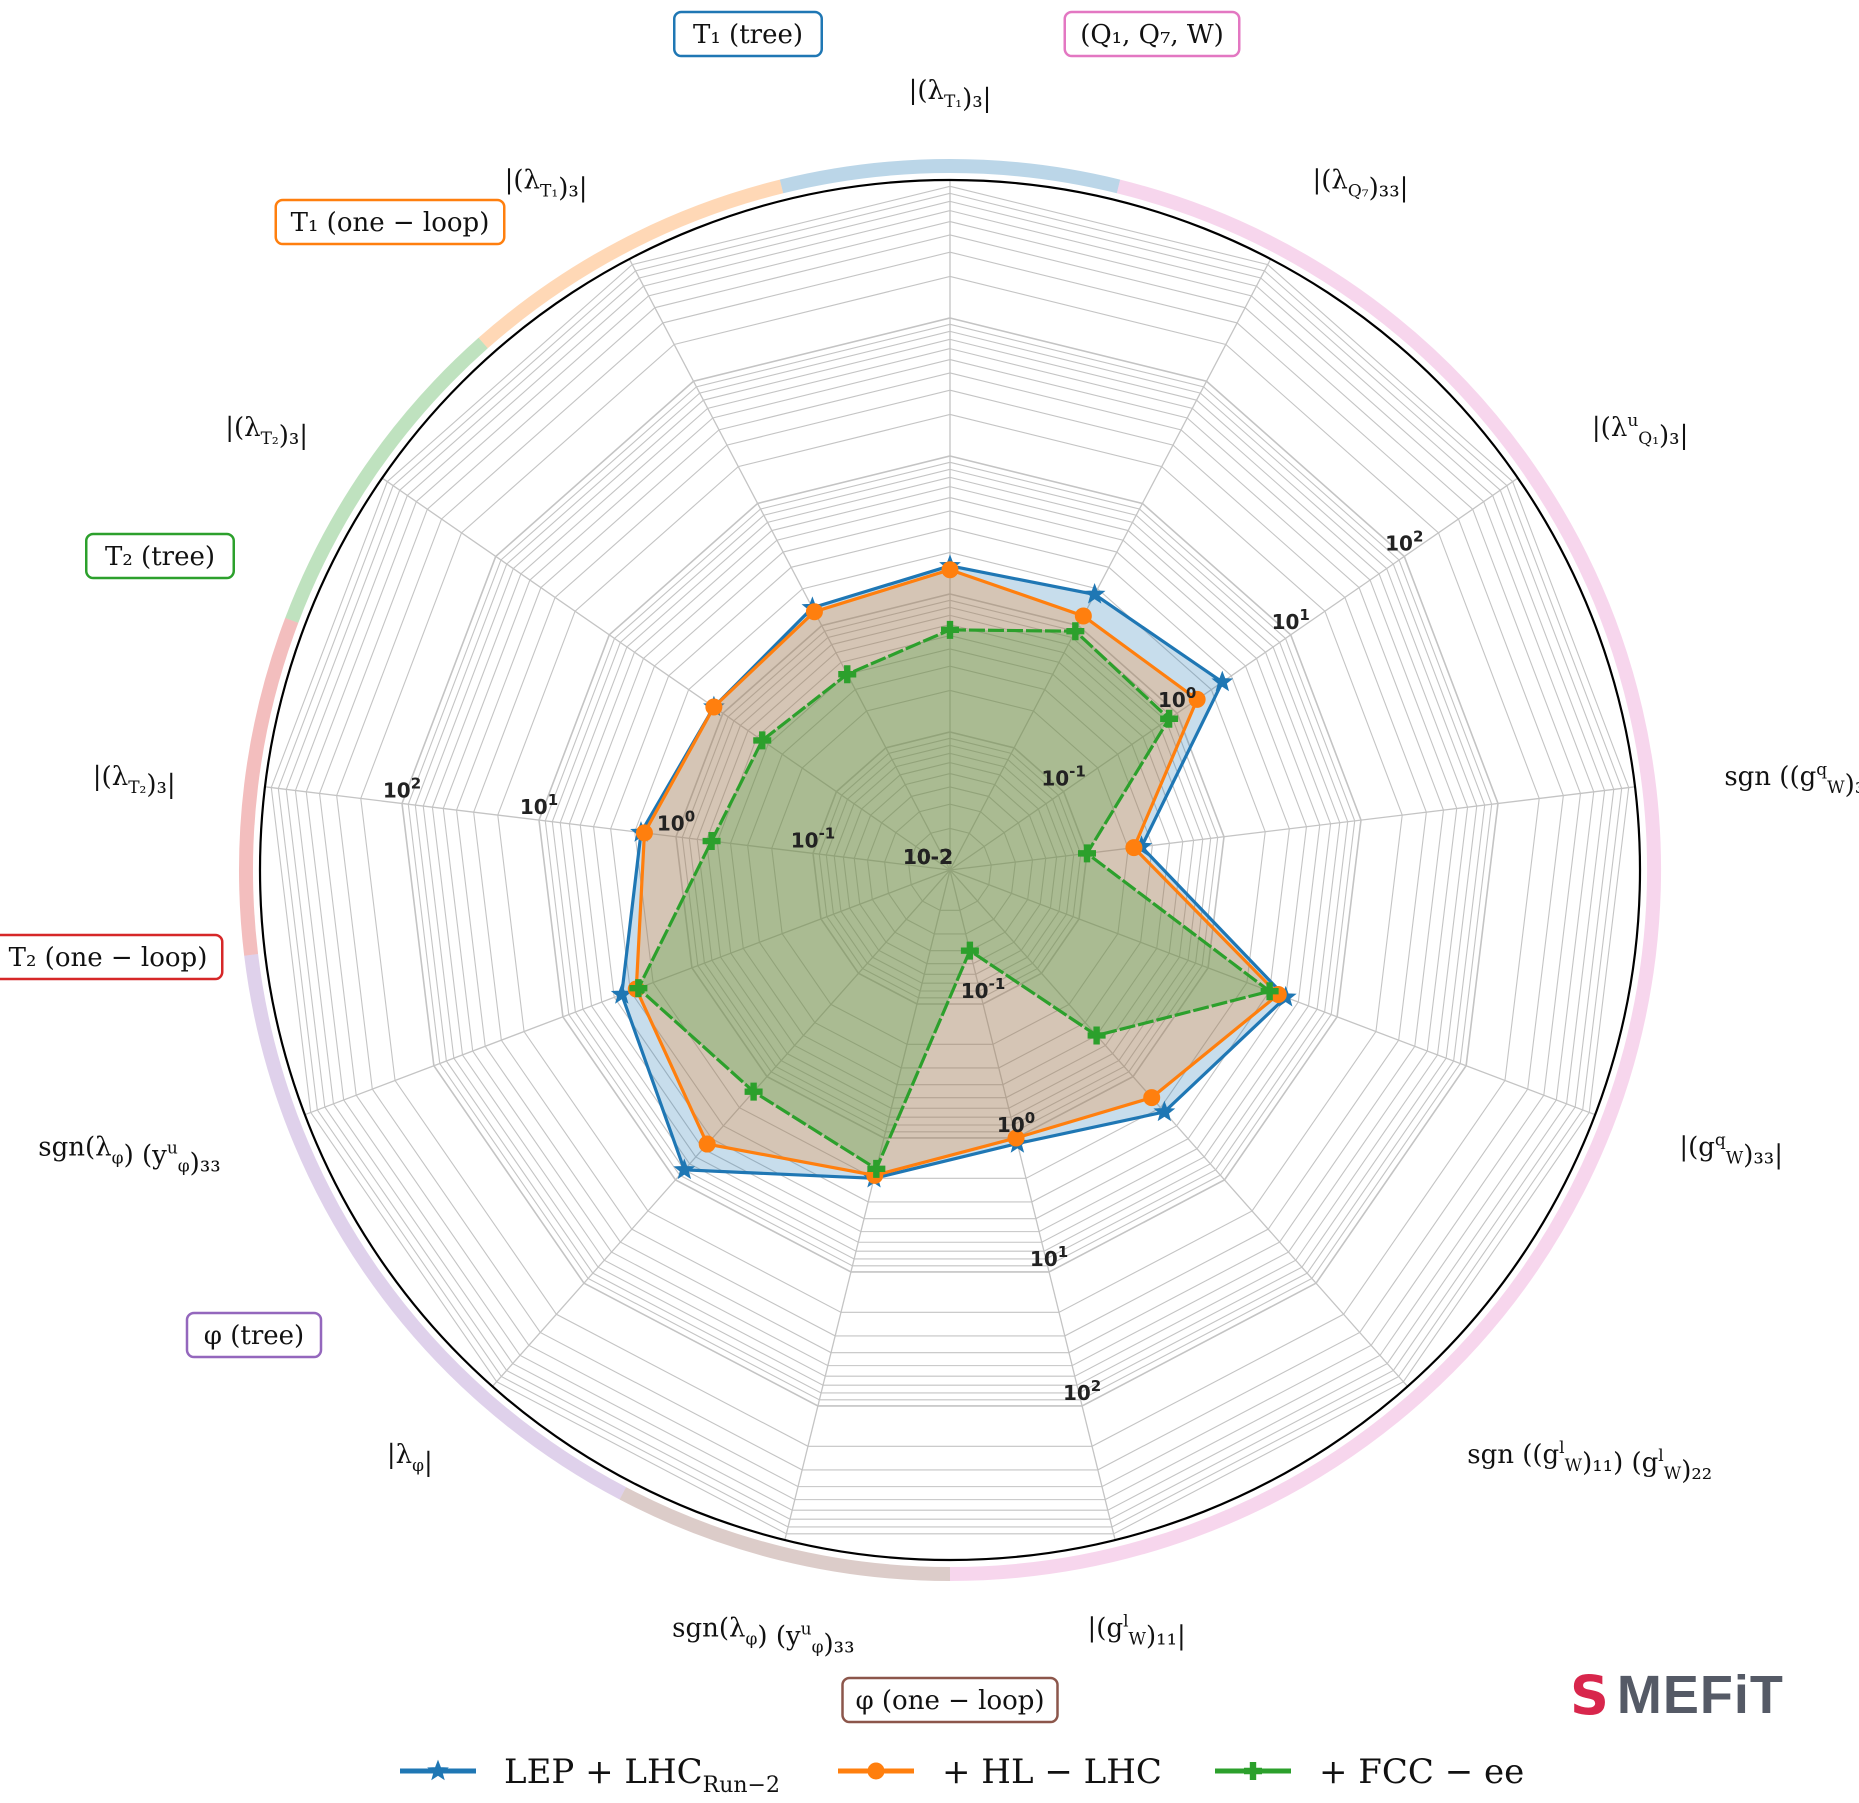 Image resolution: width=1859 pixels, height=1803 pixels. What do you see at coordinates (1640, 431) in the screenshot?
I see `axis-label-3: |(λuQ₁)₃|` at bounding box center [1640, 431].